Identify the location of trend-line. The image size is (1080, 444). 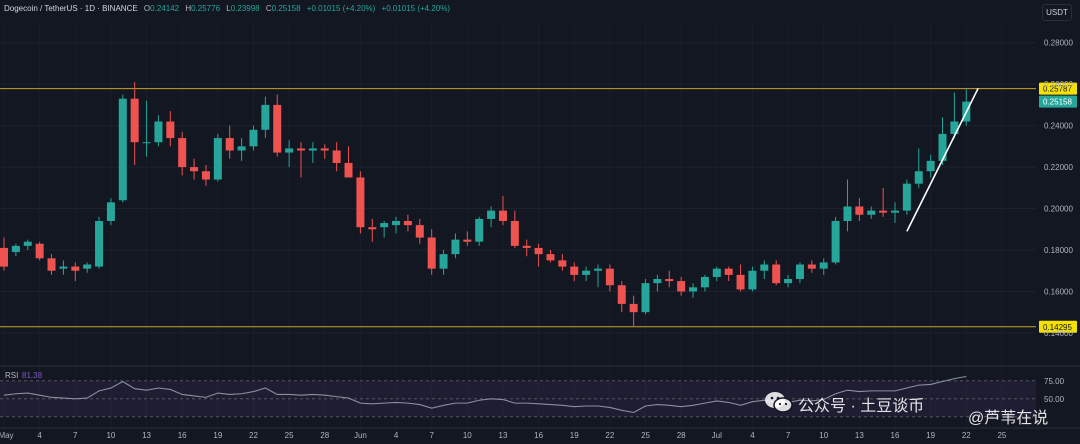
(942, 159).